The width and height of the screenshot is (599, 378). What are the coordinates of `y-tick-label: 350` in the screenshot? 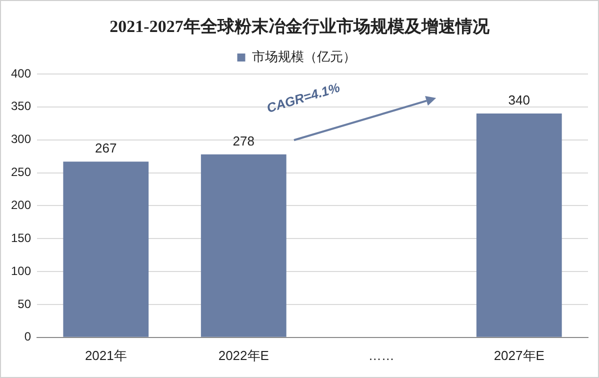 It's located at (21, 106).